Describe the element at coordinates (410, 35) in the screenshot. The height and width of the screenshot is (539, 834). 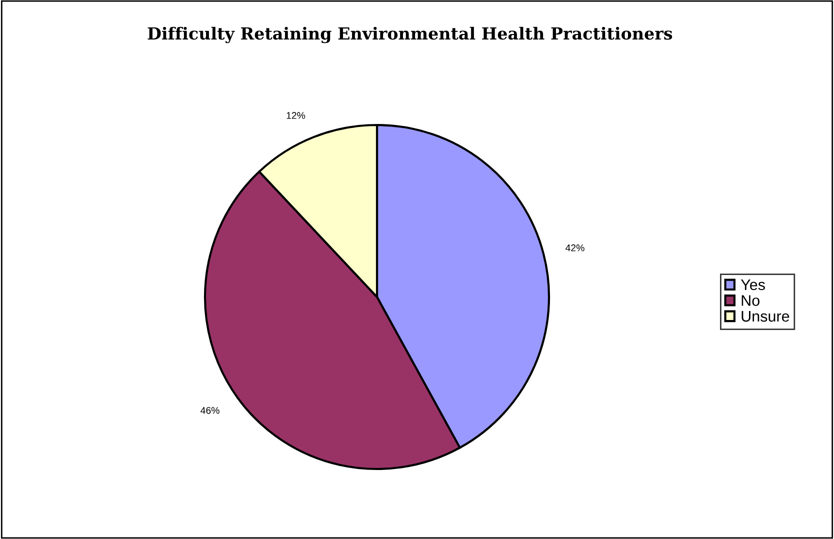
I see `chart-title: Difficulty Retaining Environmental Health Practitioners` at that location.